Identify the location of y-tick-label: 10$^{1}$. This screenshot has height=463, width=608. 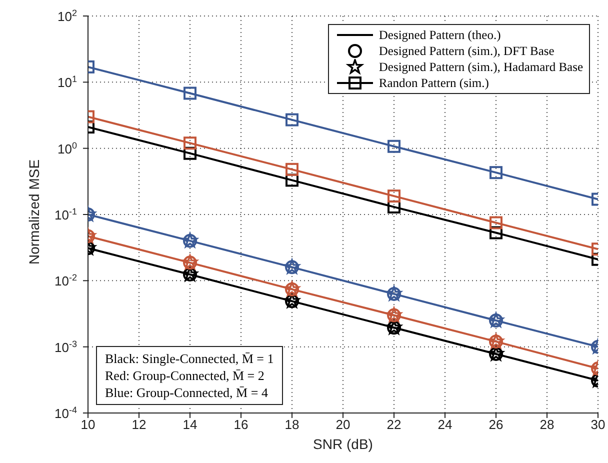
(67, 82).